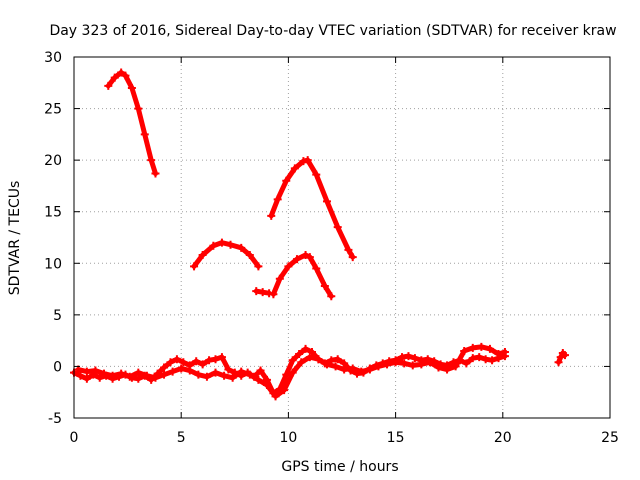 This screenshot has height=480, width=640. Describe the element at coordinates (74, 438) in the screenshot. I see `x-tick-label: 0` at that location.